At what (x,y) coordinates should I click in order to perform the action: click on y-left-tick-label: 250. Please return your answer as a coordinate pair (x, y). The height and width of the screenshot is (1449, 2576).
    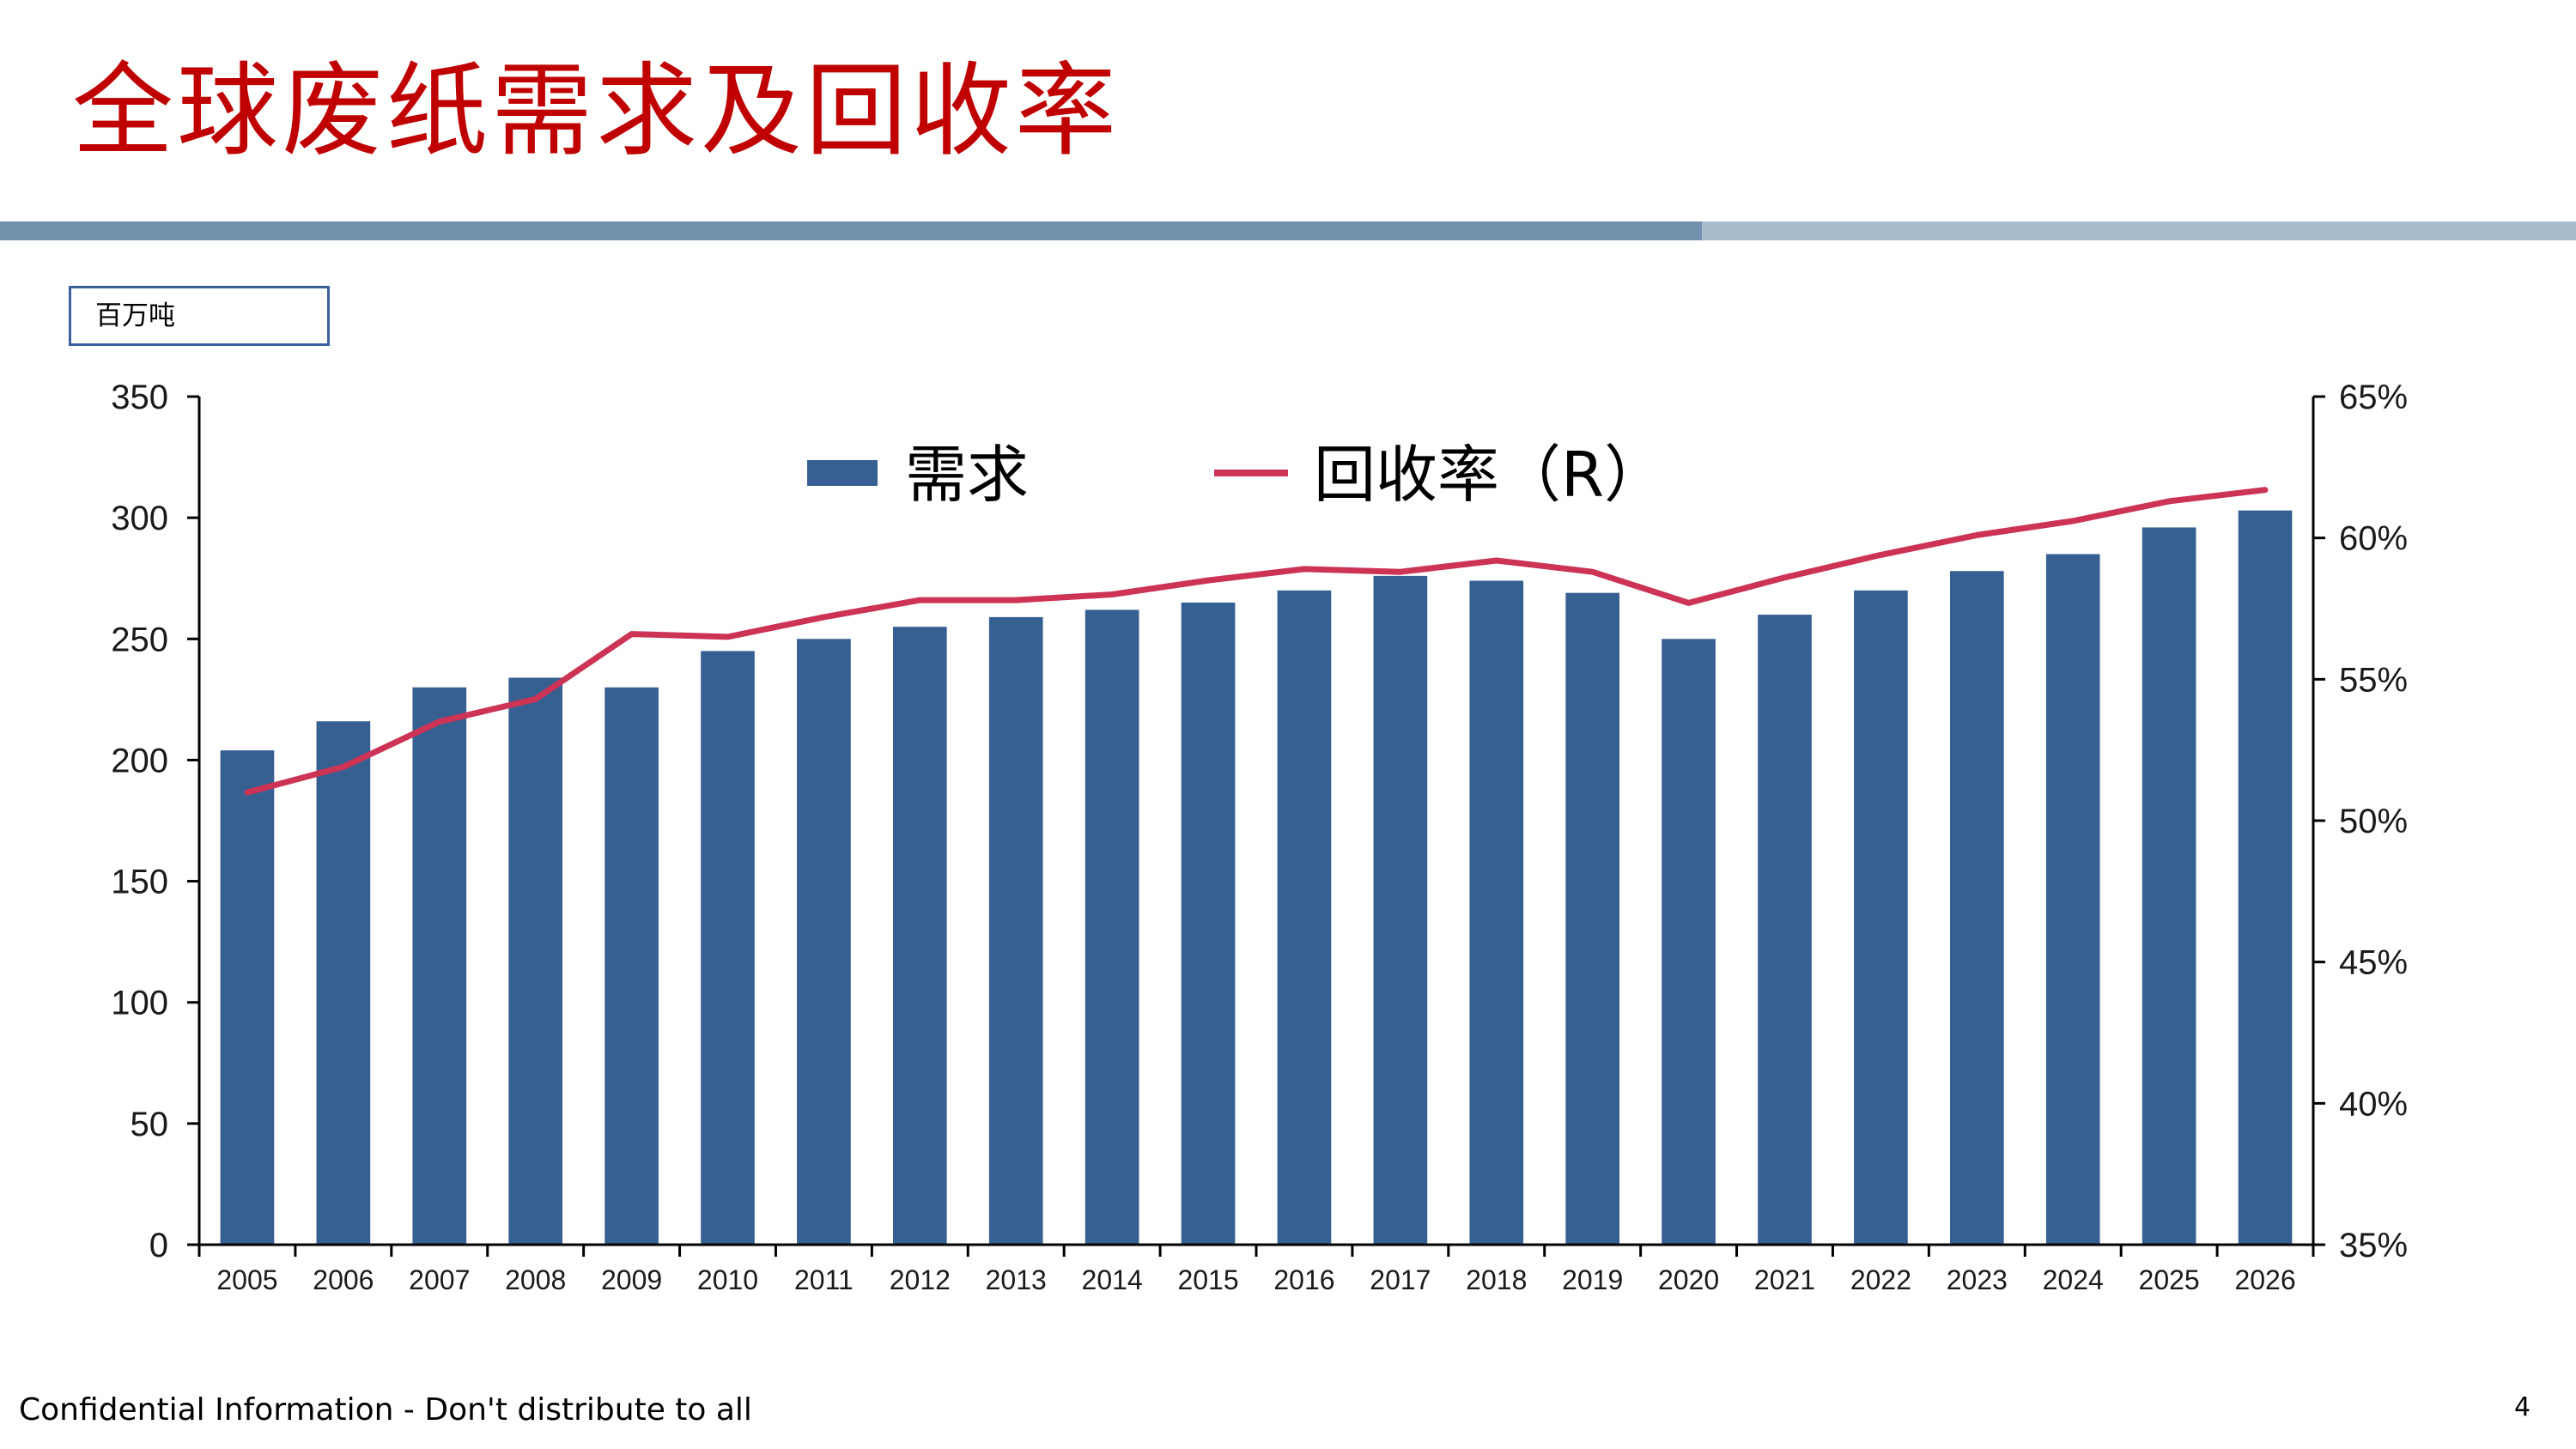
    Looking at the image, I should click on (139, 639).